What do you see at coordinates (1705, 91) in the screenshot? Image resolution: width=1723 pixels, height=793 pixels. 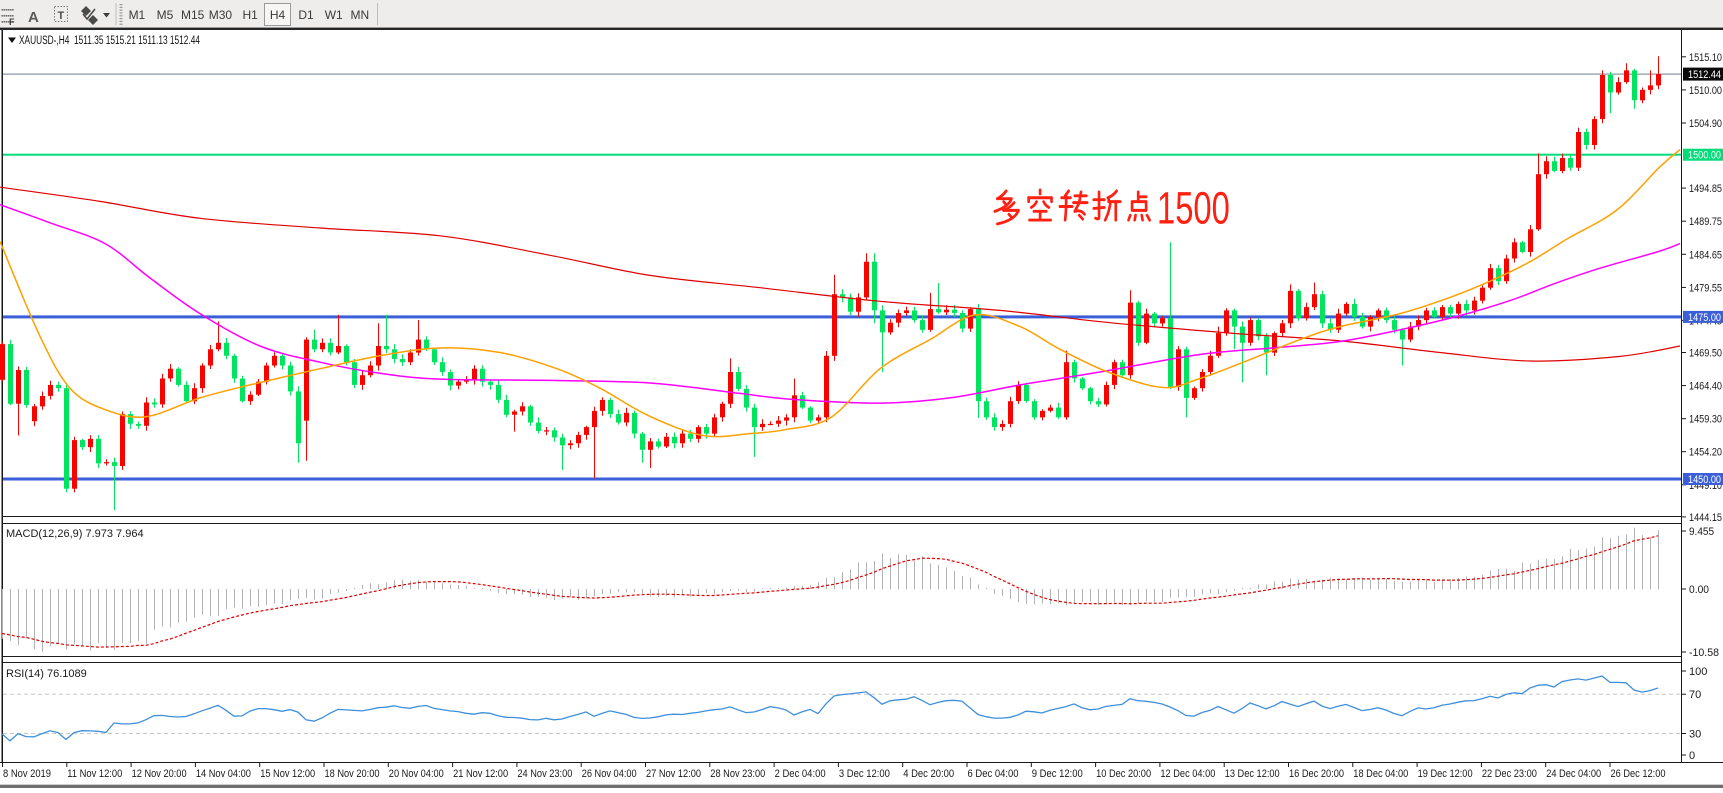 I see `svg-text: 1510.00` at bounding box center [1705, 91].